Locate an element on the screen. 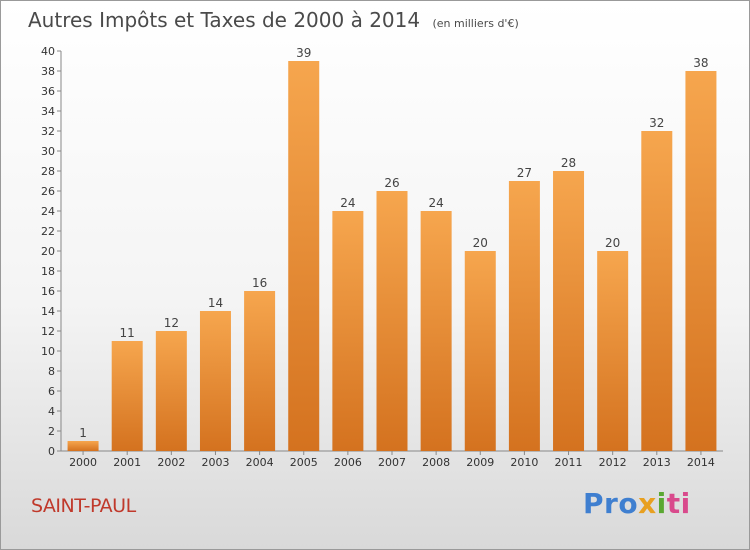  bar-value-label: 12 is located at coordinates (171, 323).